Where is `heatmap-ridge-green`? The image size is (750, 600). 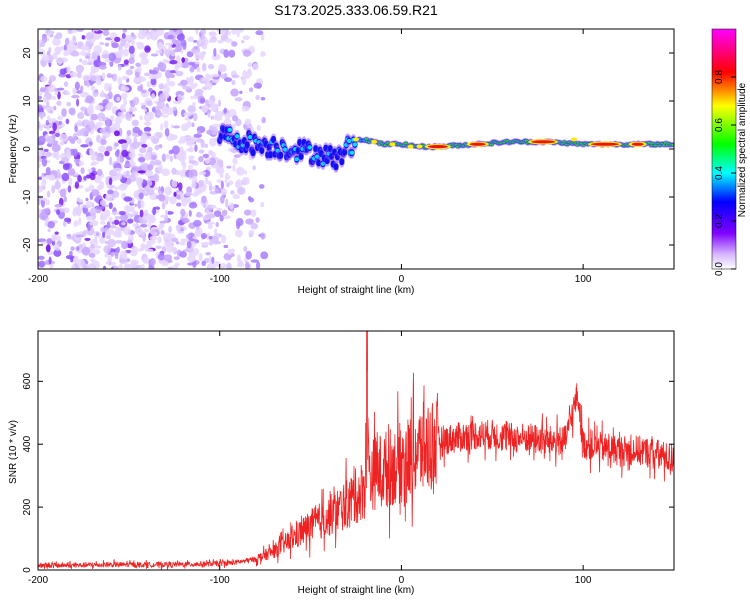
heatmap-ridge-green is located at coordinates (672, 145).